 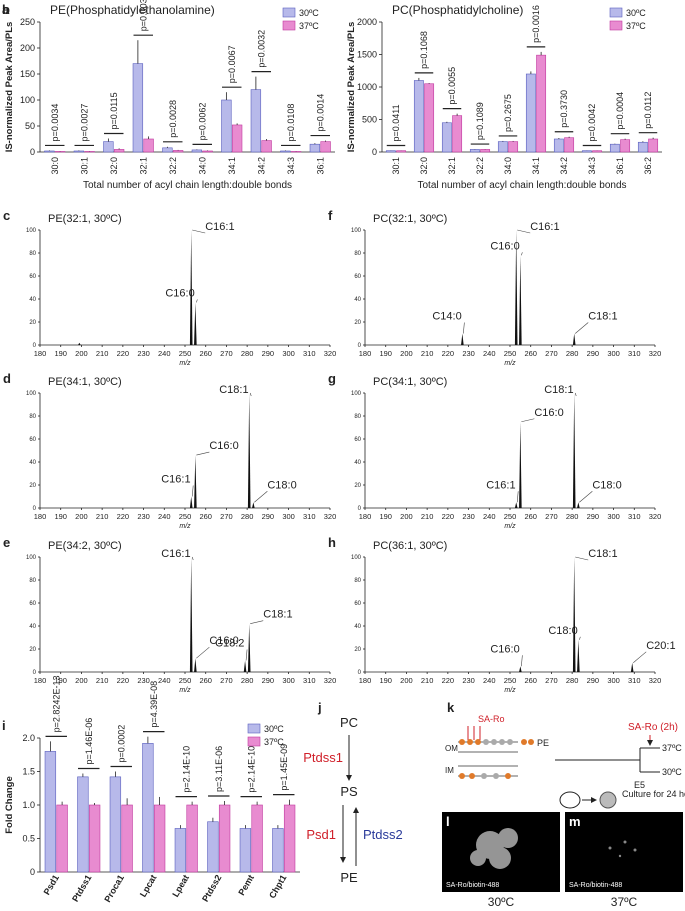 What do you see at coordinates (564, 109) in the screenshot?
I see `p-value: p=0.3730` at bounding box center [564, 109].